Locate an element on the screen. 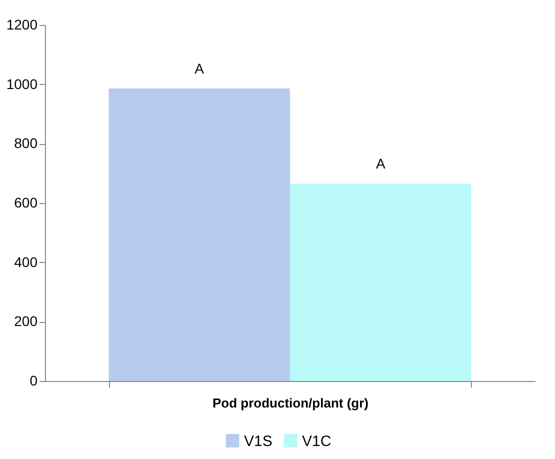 This screenshot has width=555, height=459. y-tick-label: 200 is located at coordinates (26, 321).